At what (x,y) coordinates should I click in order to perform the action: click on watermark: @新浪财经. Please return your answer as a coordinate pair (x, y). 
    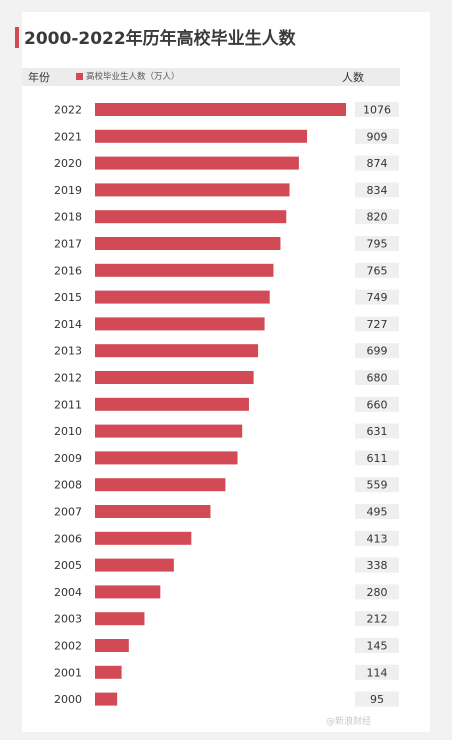
    Looking at the image, I should click on (349, 722).